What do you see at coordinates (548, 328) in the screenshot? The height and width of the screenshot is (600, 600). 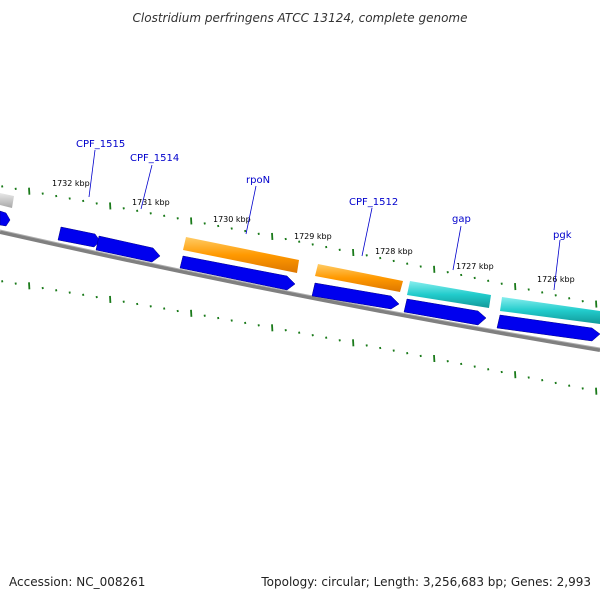 I see `cds-arrow-pgk` at bounding box center [548, 328].